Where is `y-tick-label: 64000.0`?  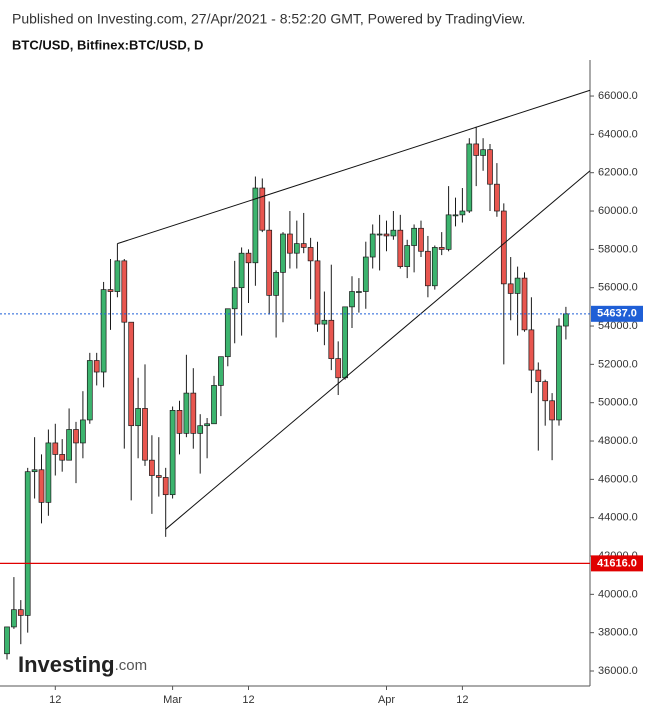 y-tick-label: 64000.0 is located at coordinates (618, 134).